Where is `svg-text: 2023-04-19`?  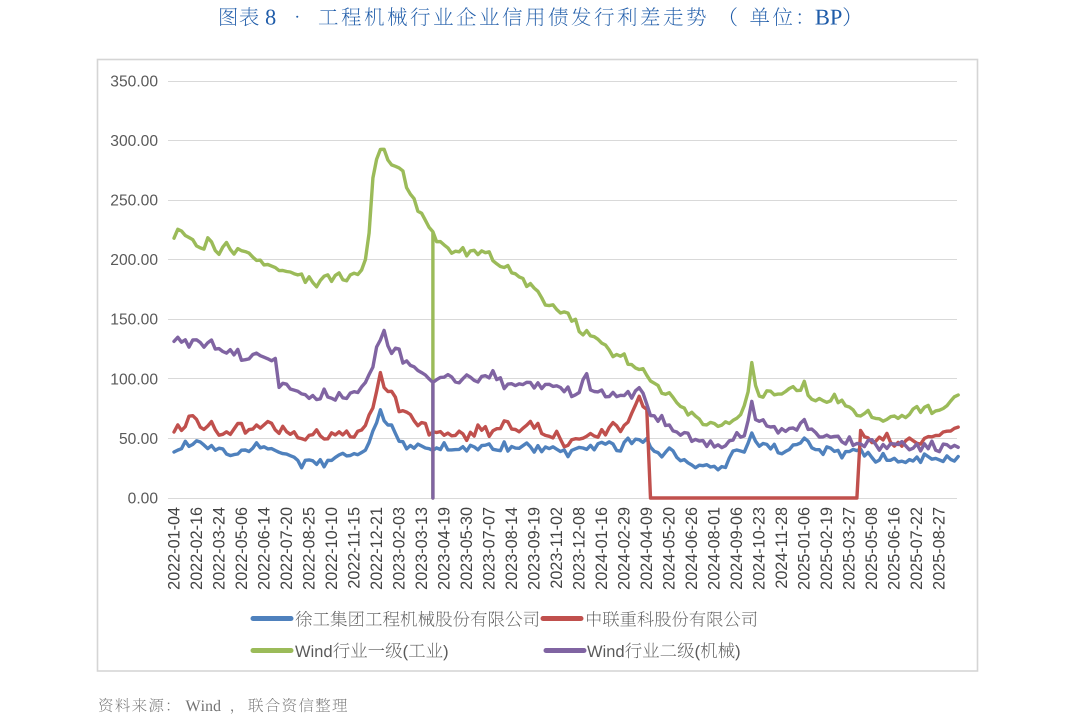 svg-text: 2023-04-19 is located at coordinates (444, 548).